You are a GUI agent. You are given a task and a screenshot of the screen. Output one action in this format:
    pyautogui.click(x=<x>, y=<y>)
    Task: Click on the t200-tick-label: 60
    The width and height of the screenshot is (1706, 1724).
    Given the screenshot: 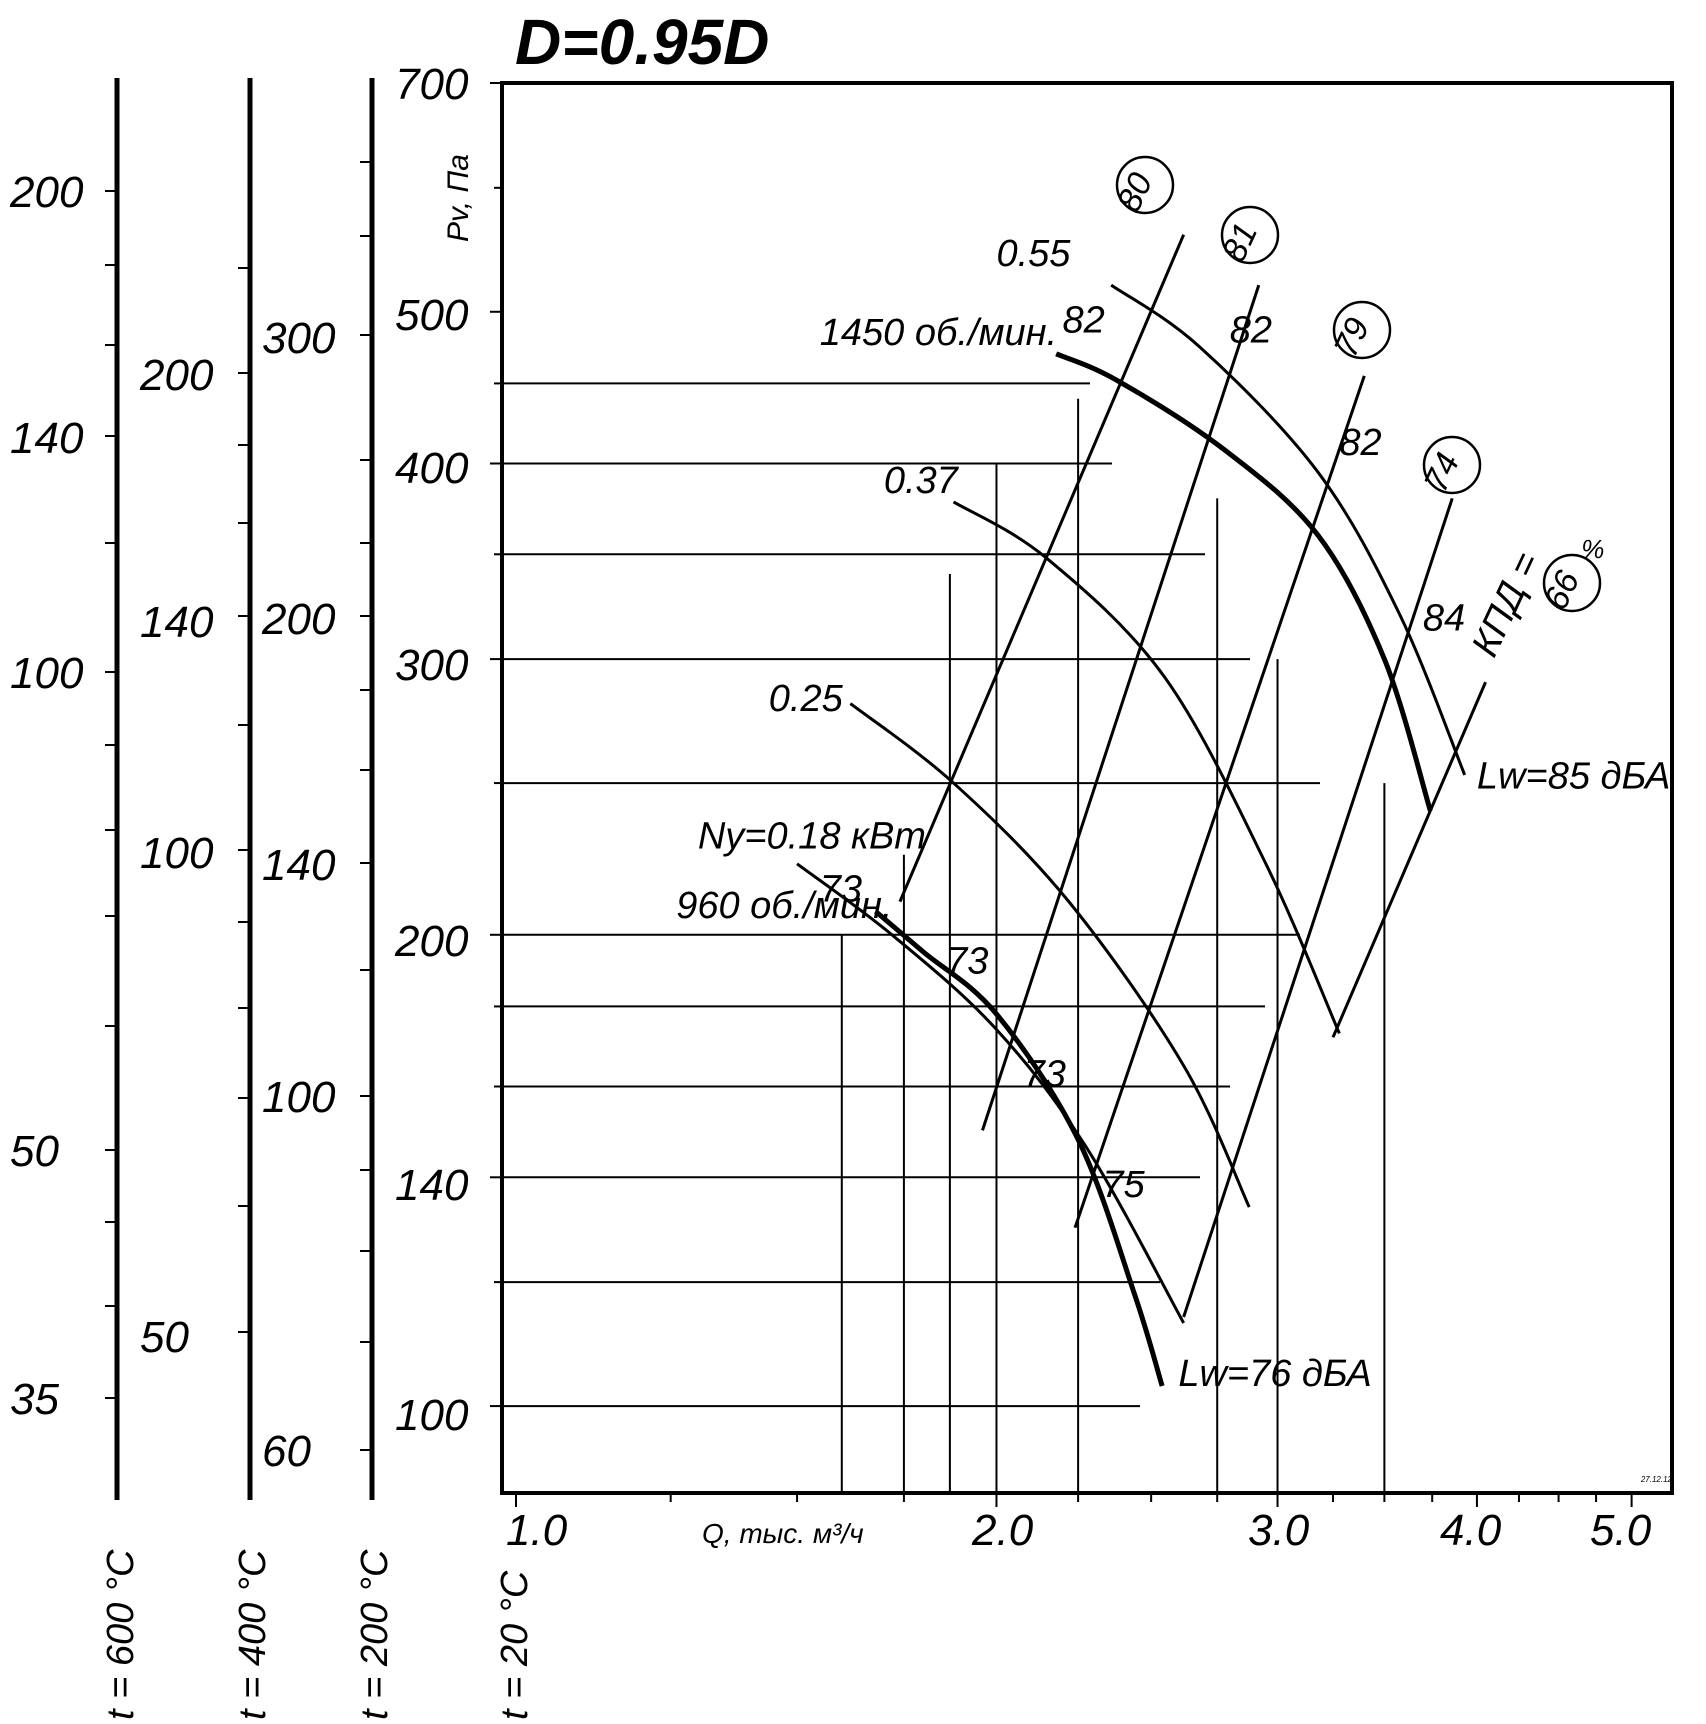 What is the action you would take?
    pyautogui.click(x=286, y=1451)
    